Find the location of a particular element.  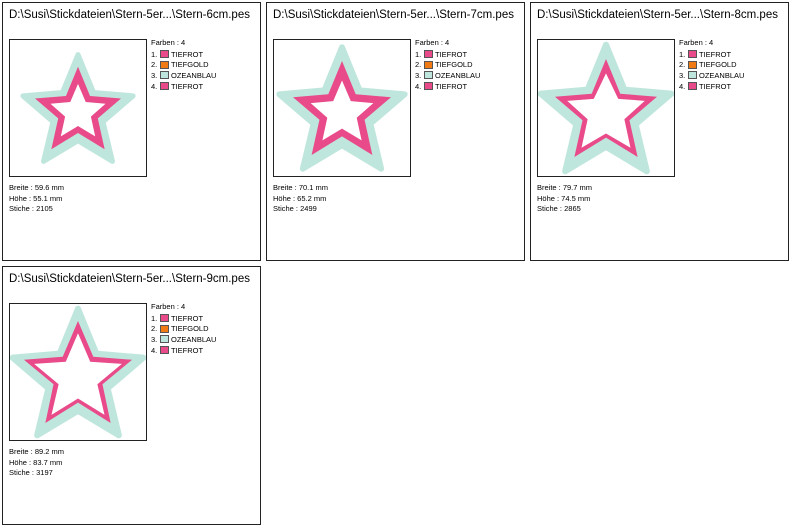

stiche-value: Stiche : 3197 is located at coordinates (31, 472).